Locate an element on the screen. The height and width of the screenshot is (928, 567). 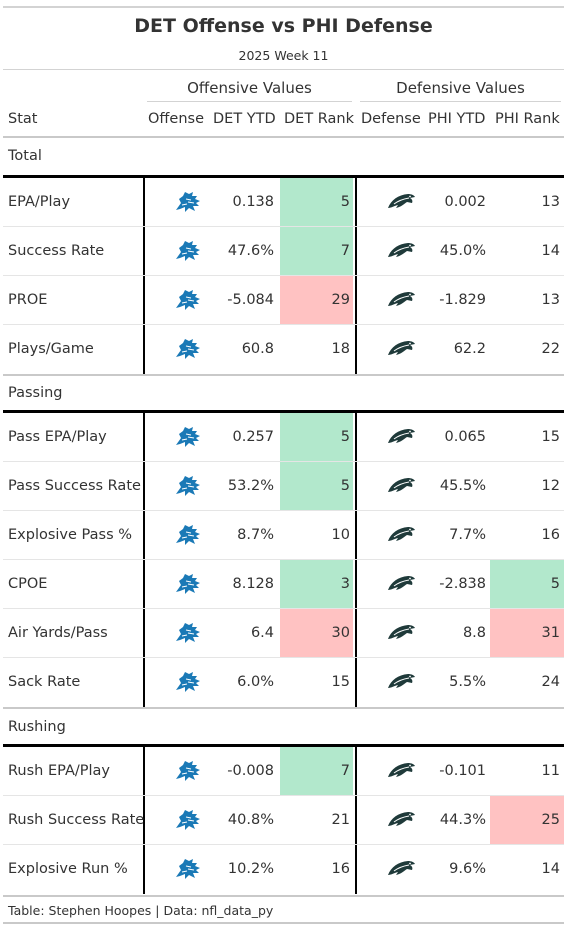
phi-ytd-value: 5.5% is located at coordinates (467, 682).